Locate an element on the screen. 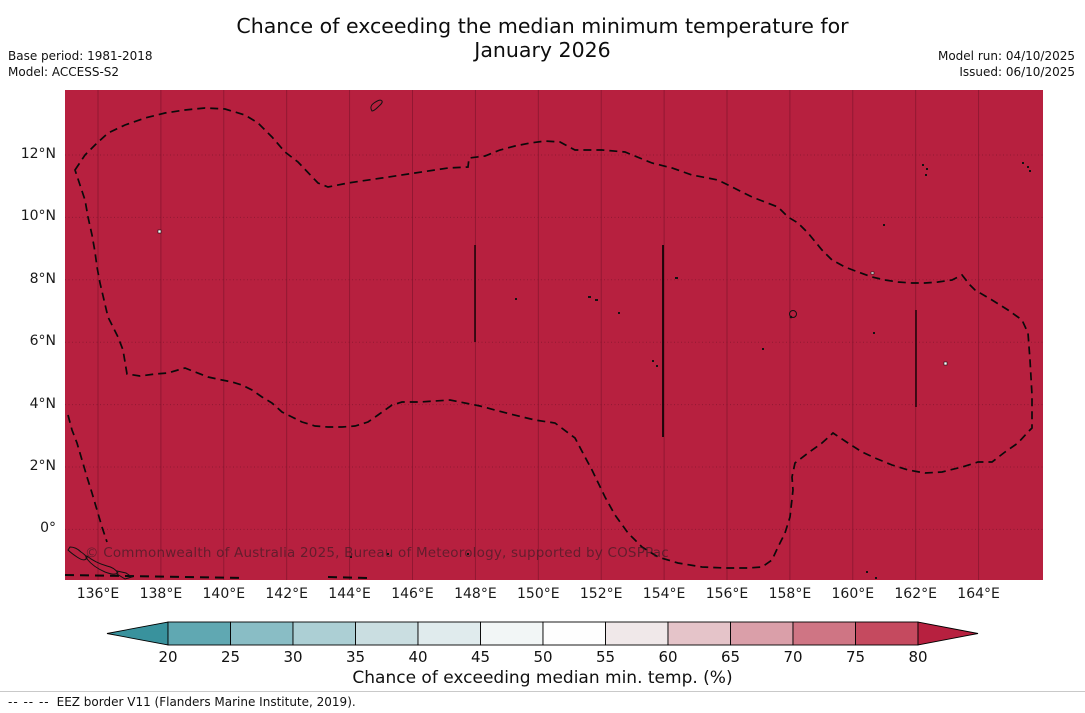  x-axis-tick-label: 158°E is located at coordinates (790, 594).